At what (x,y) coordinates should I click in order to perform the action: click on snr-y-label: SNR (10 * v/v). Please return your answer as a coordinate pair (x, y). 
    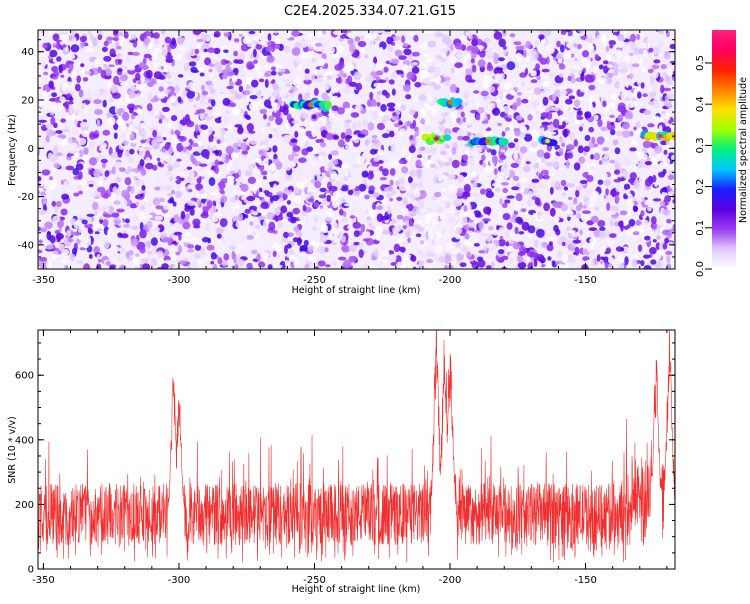
    Looking at the image, I should click on (12, 450).